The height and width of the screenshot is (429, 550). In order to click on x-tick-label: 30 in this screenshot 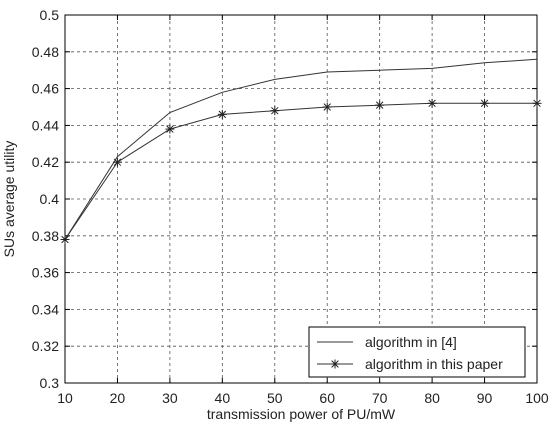, I will do `click(170, 398)`.